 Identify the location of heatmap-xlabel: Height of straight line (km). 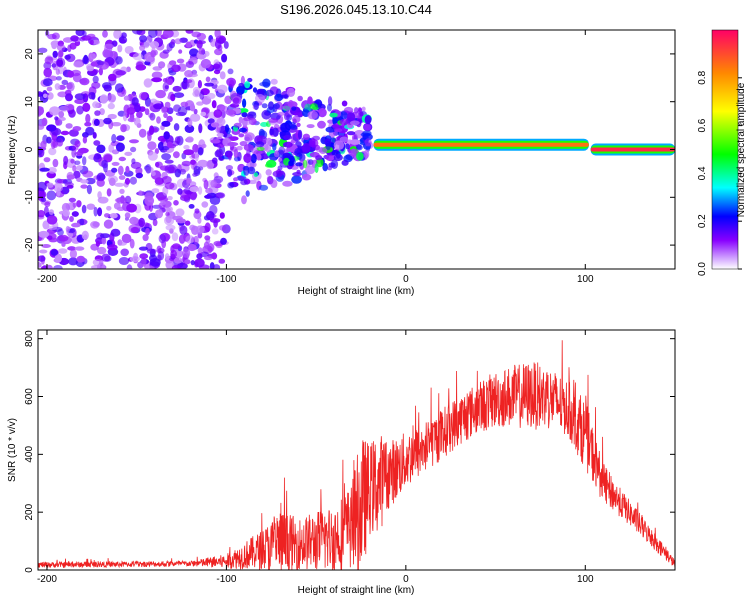
(356, 291).